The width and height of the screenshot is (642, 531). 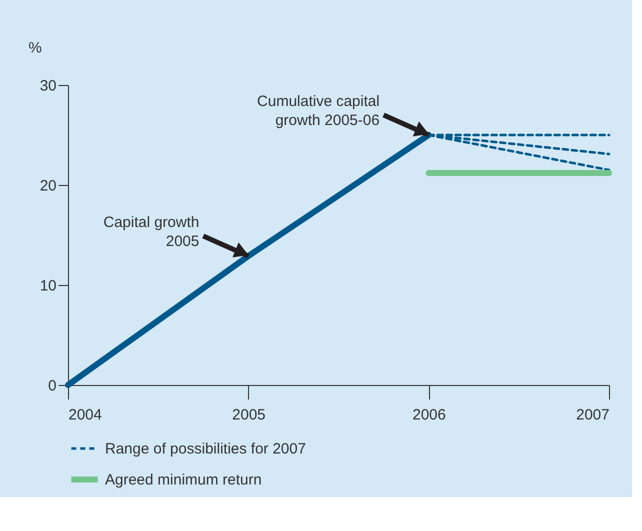 I want to click on x-tick-label: 2007, so click(x=593, y=415).